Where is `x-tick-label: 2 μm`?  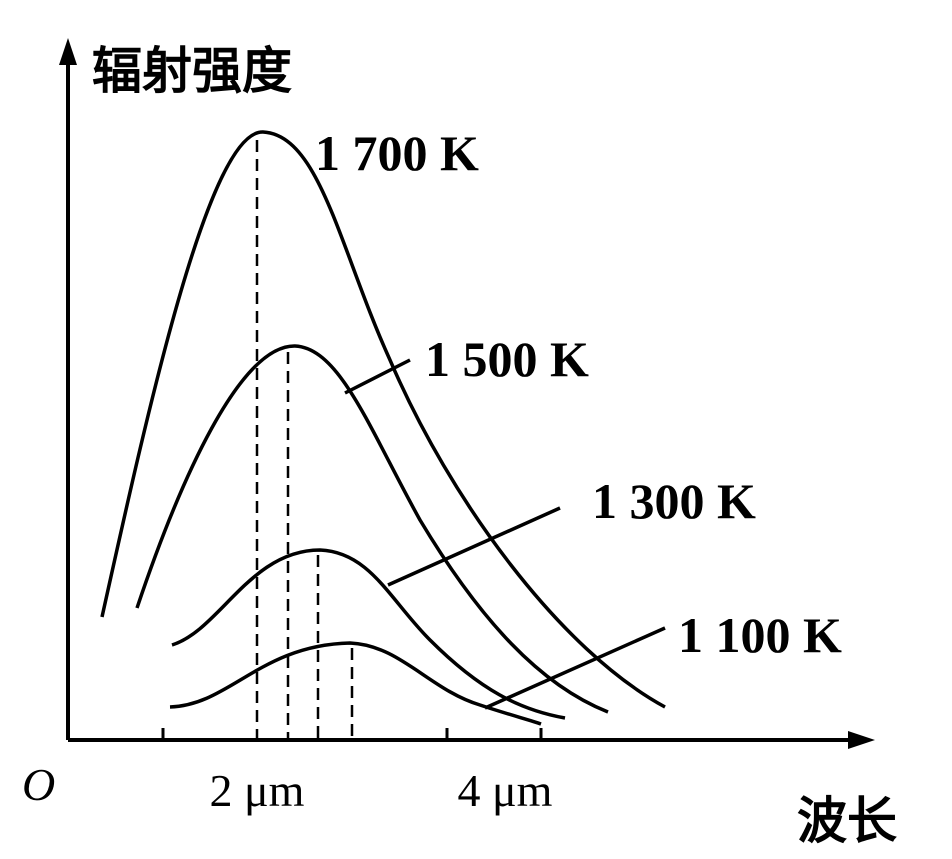 x-tick-label: 2 μm is located at coordinates (257, 790).